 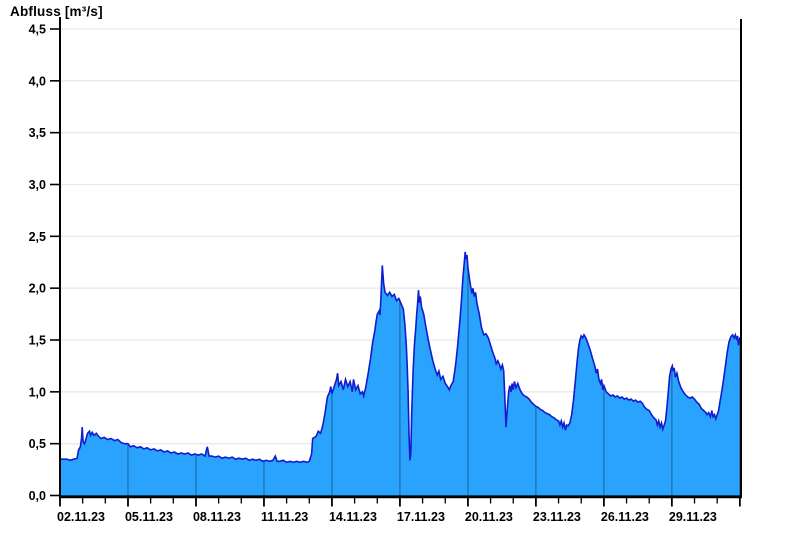 What do you see at coordinates (421, 517) in the screenshot?
I see `x-tick-label: 17.11.23` at bounding box center [421, 517].